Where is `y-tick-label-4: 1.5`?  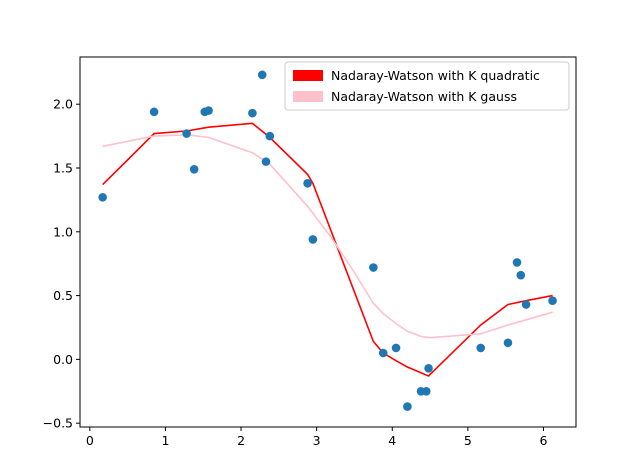 y-tick-label-4: 1.5 is located at coordinates (63, 168).